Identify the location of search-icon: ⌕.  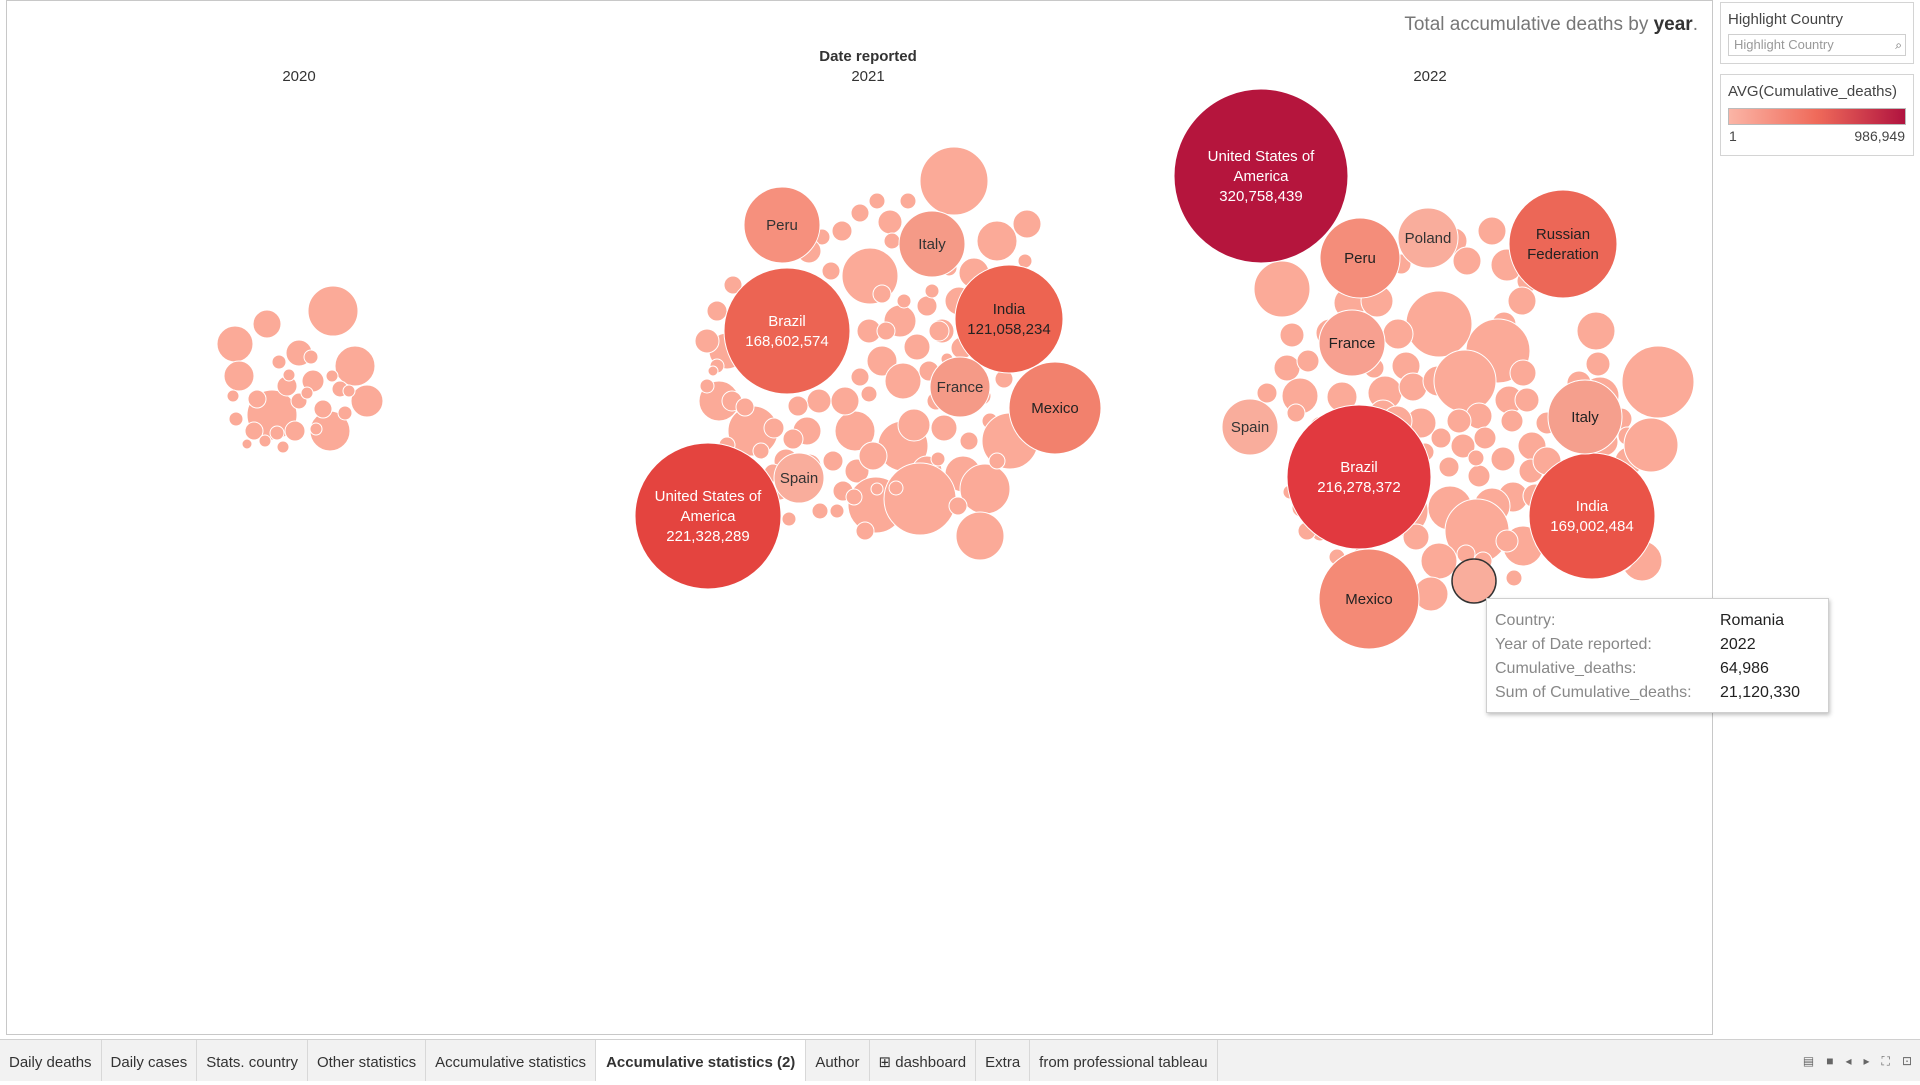
(1898, 45).